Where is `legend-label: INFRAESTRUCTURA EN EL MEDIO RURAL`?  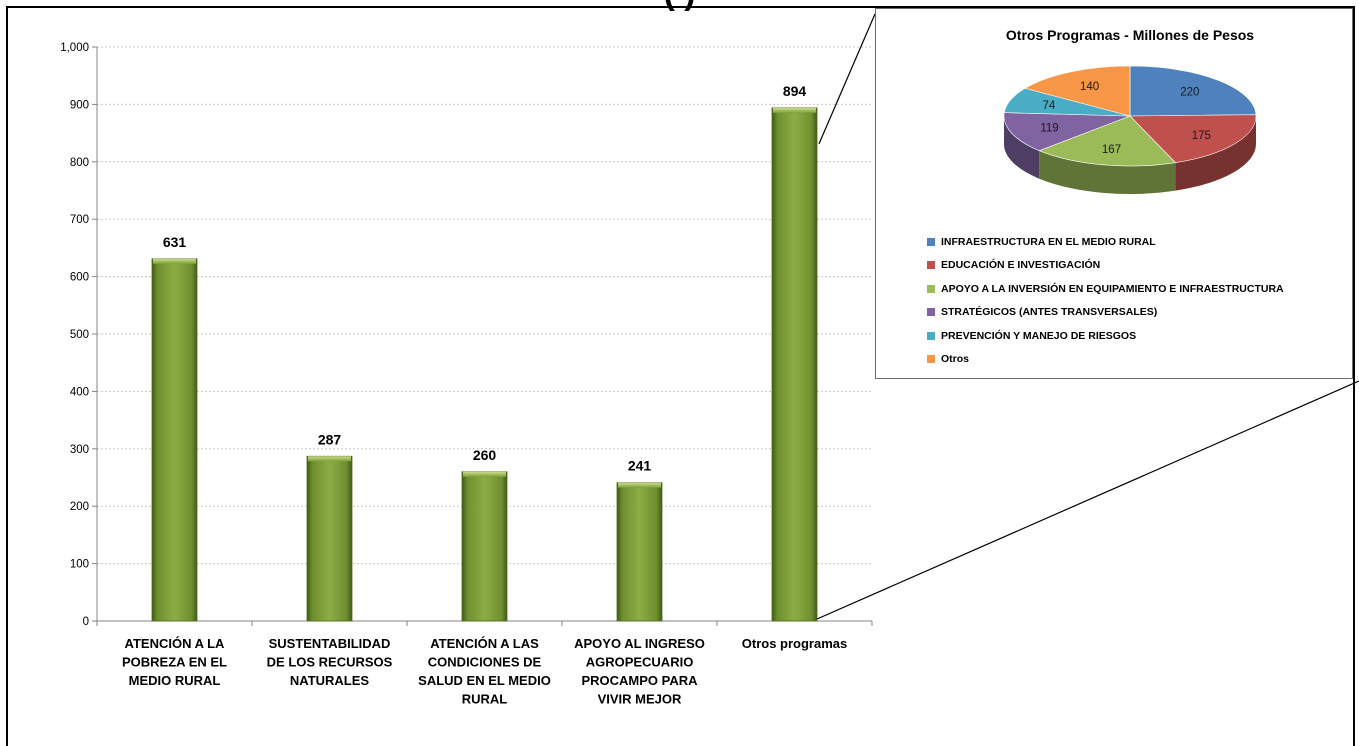 legend-label: INFRAESTRUCTURA EN EL MEDIO RURAL is located at coordinates (1048, 241).